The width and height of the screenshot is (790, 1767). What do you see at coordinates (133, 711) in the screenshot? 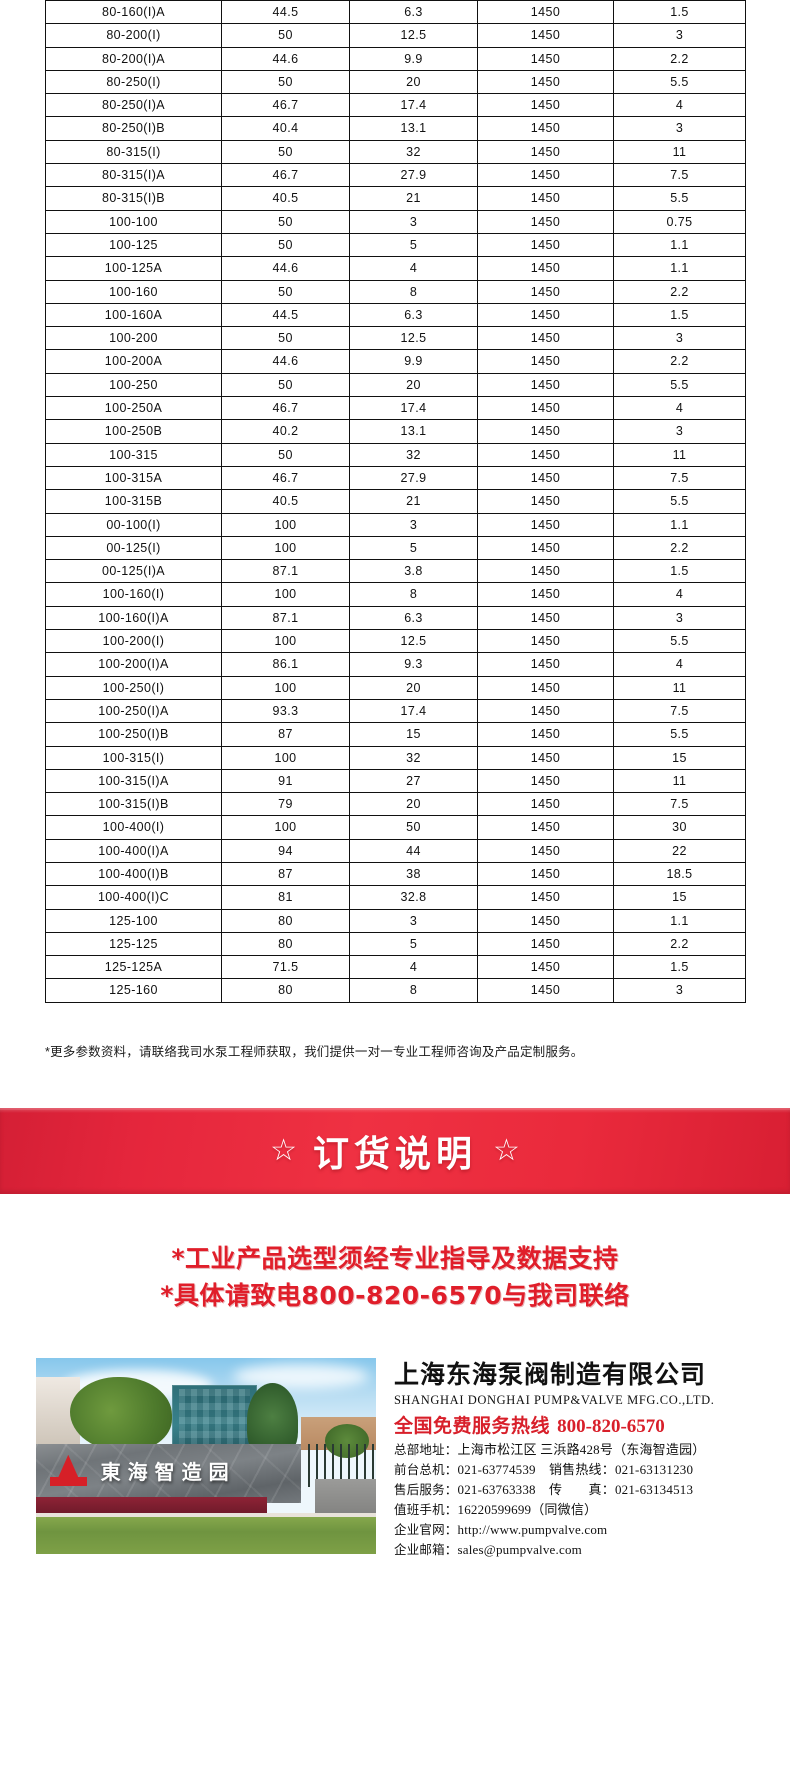
I see `cell-model: 100-250(I)A` at bounding box center [133, 711].